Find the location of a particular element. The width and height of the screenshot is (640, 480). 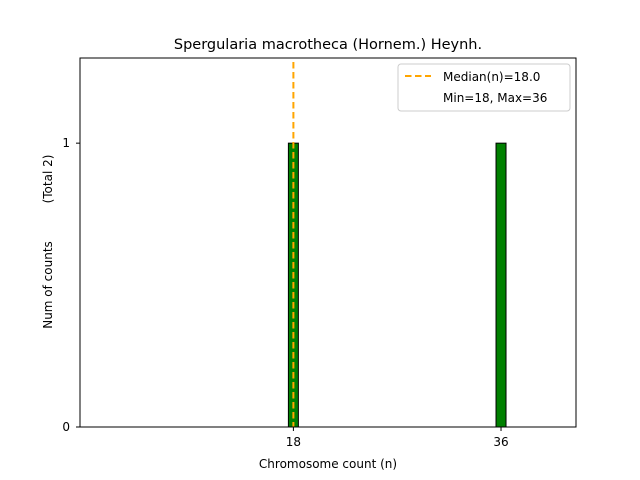

y-tick-label: 0 is located at coordinates (66, 427).